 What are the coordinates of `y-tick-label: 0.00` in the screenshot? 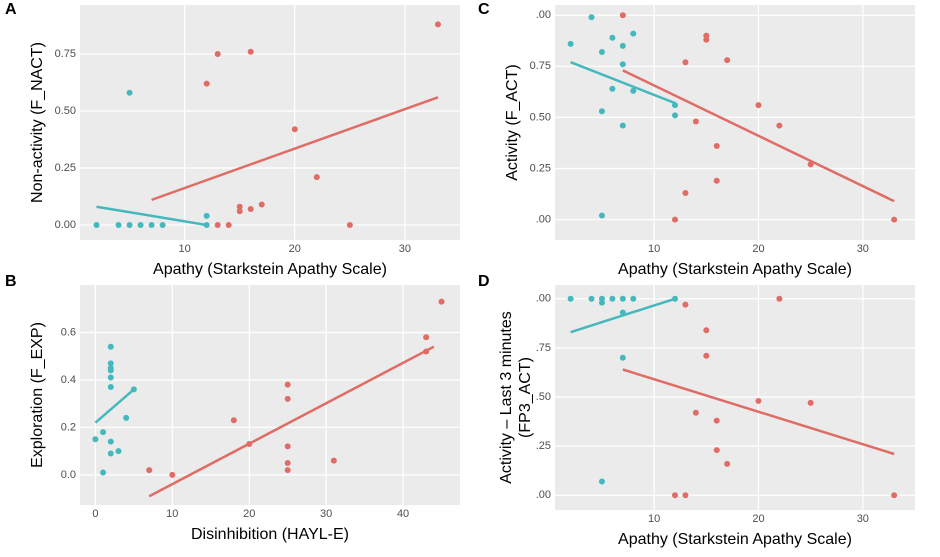 It's located at (65, 225).